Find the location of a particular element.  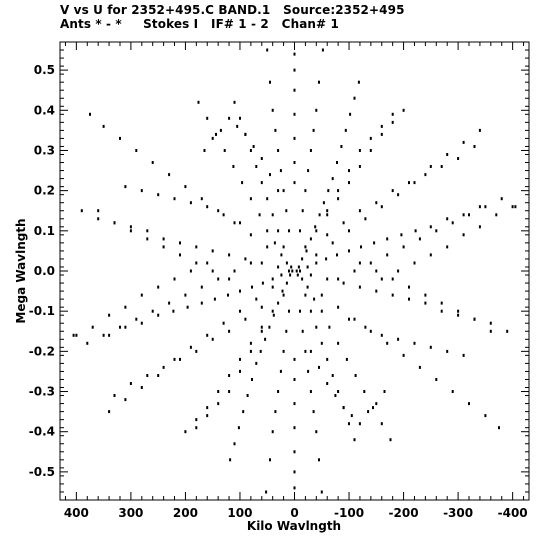

x-tick-label: 200 is located at coordinates (185, 513).